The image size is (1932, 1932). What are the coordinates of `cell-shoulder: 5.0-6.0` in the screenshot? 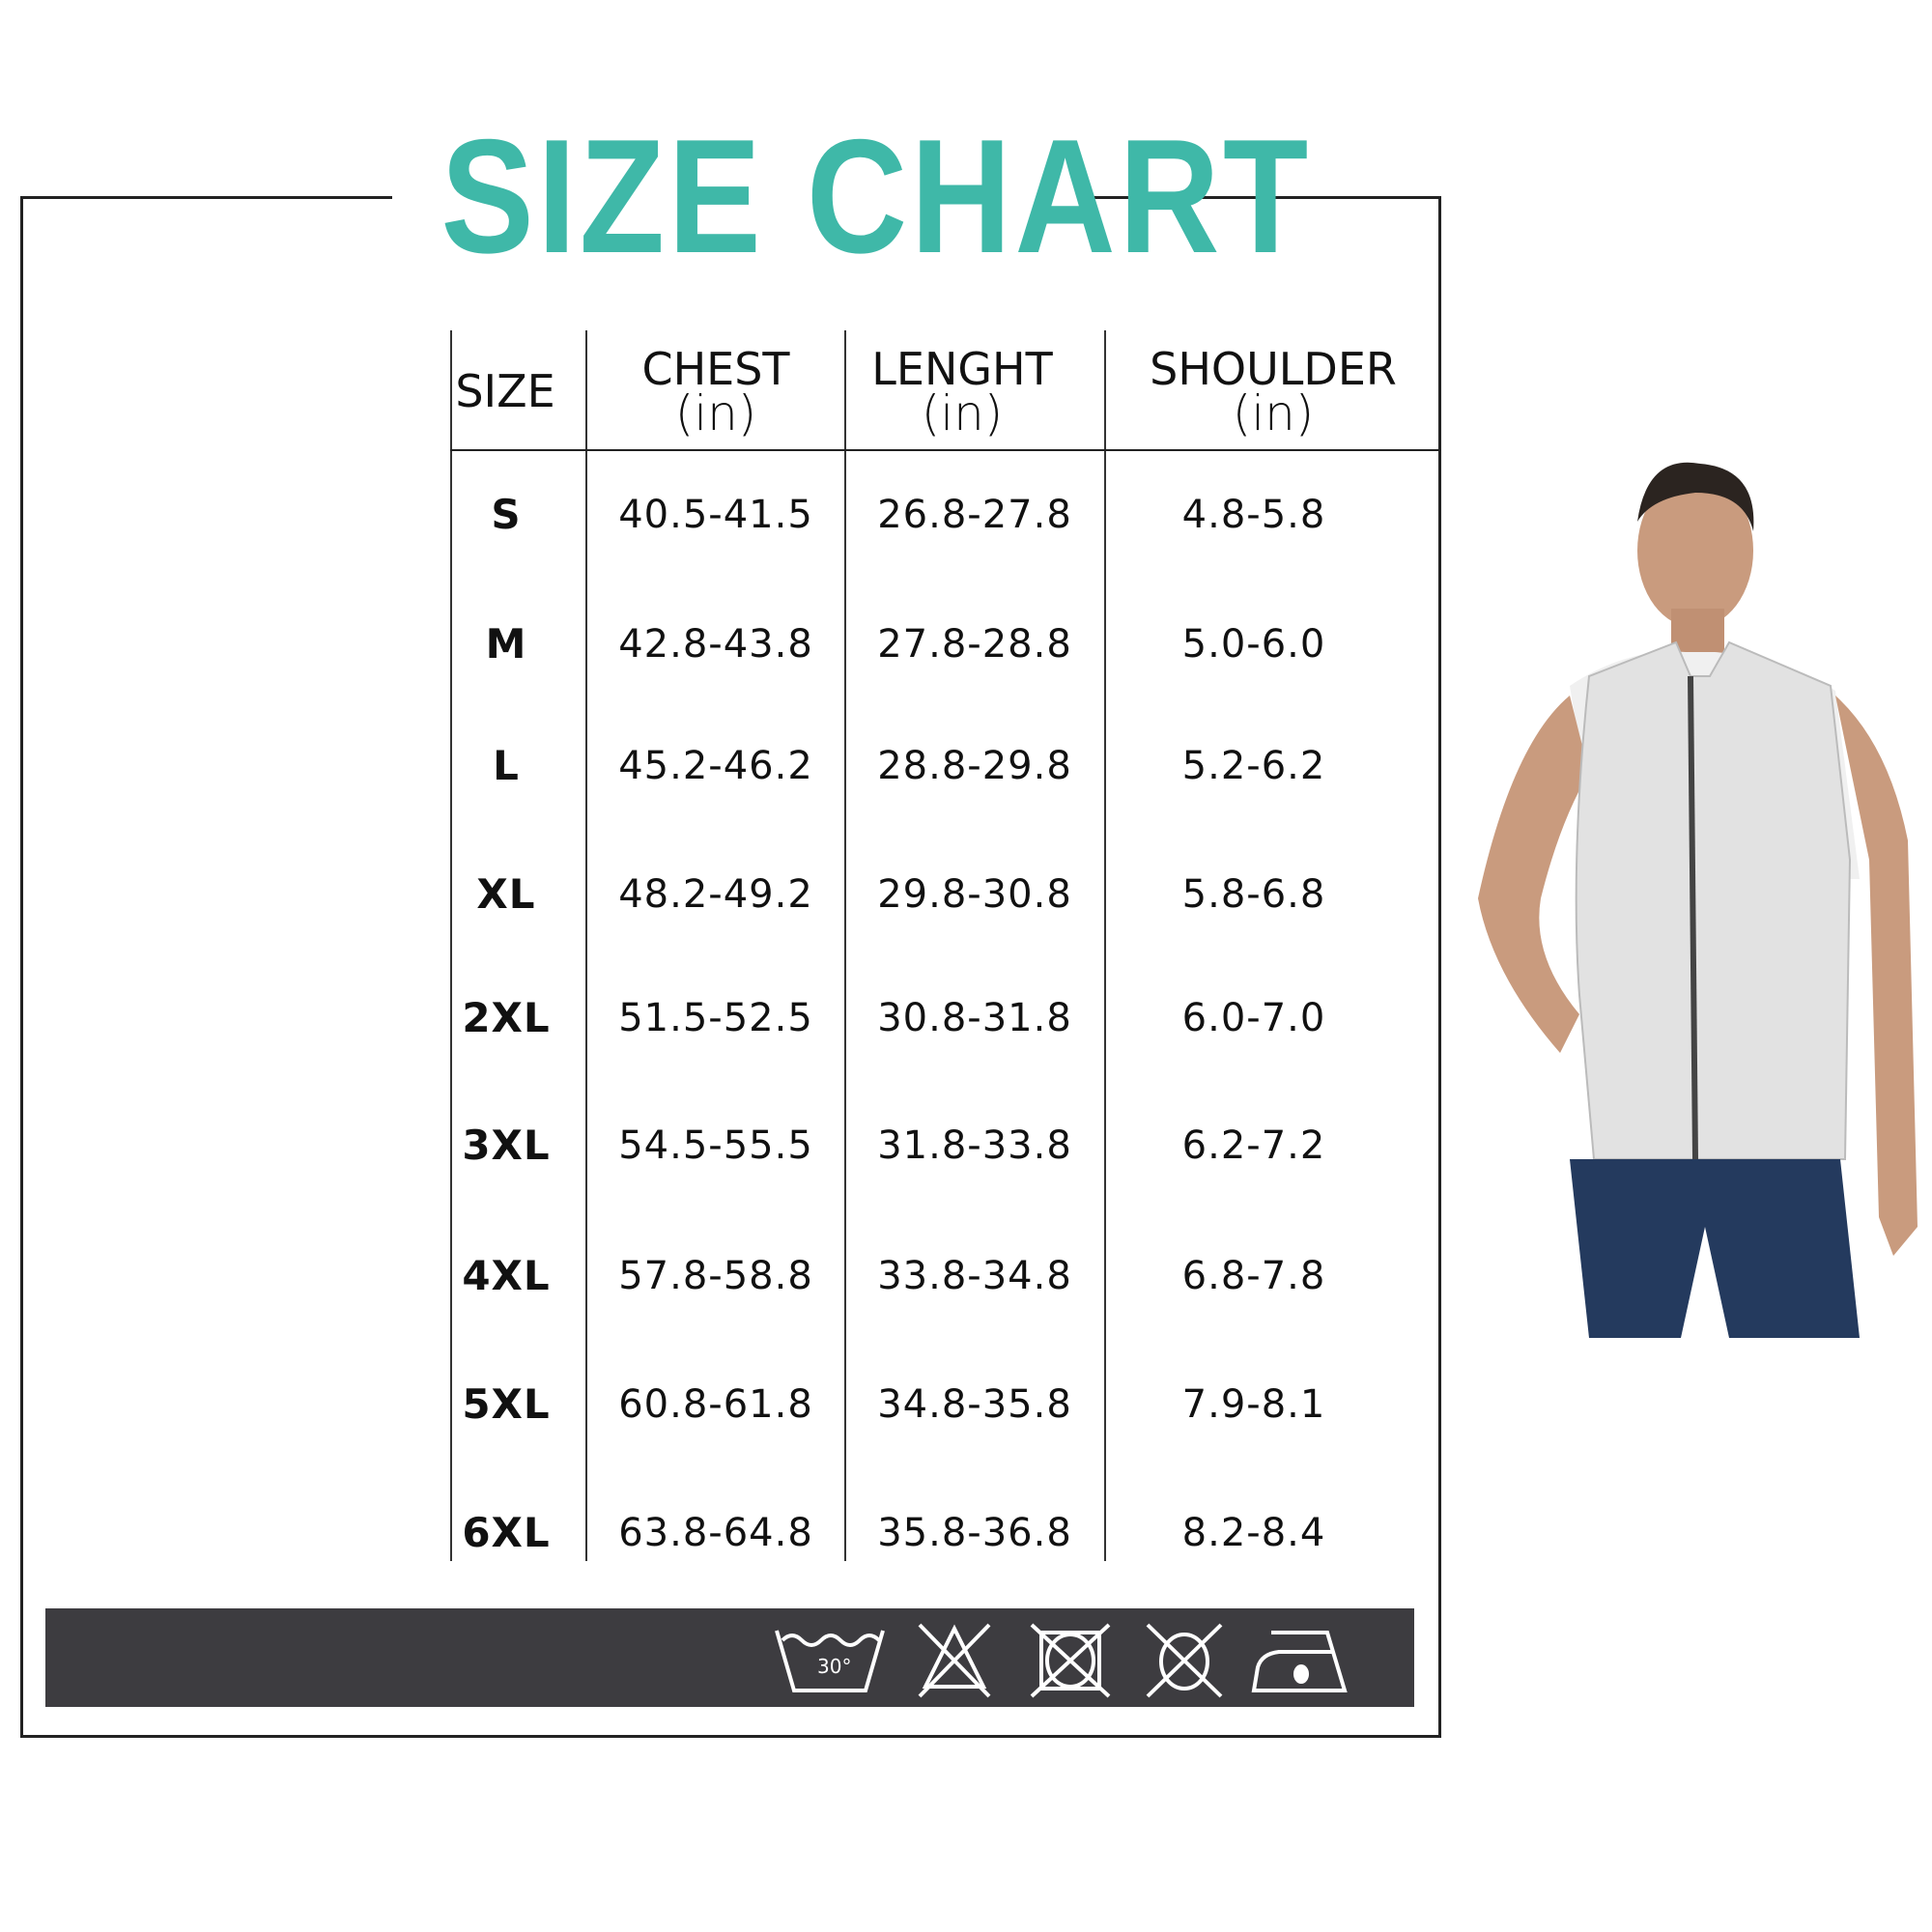 It's located at (1253, 644).